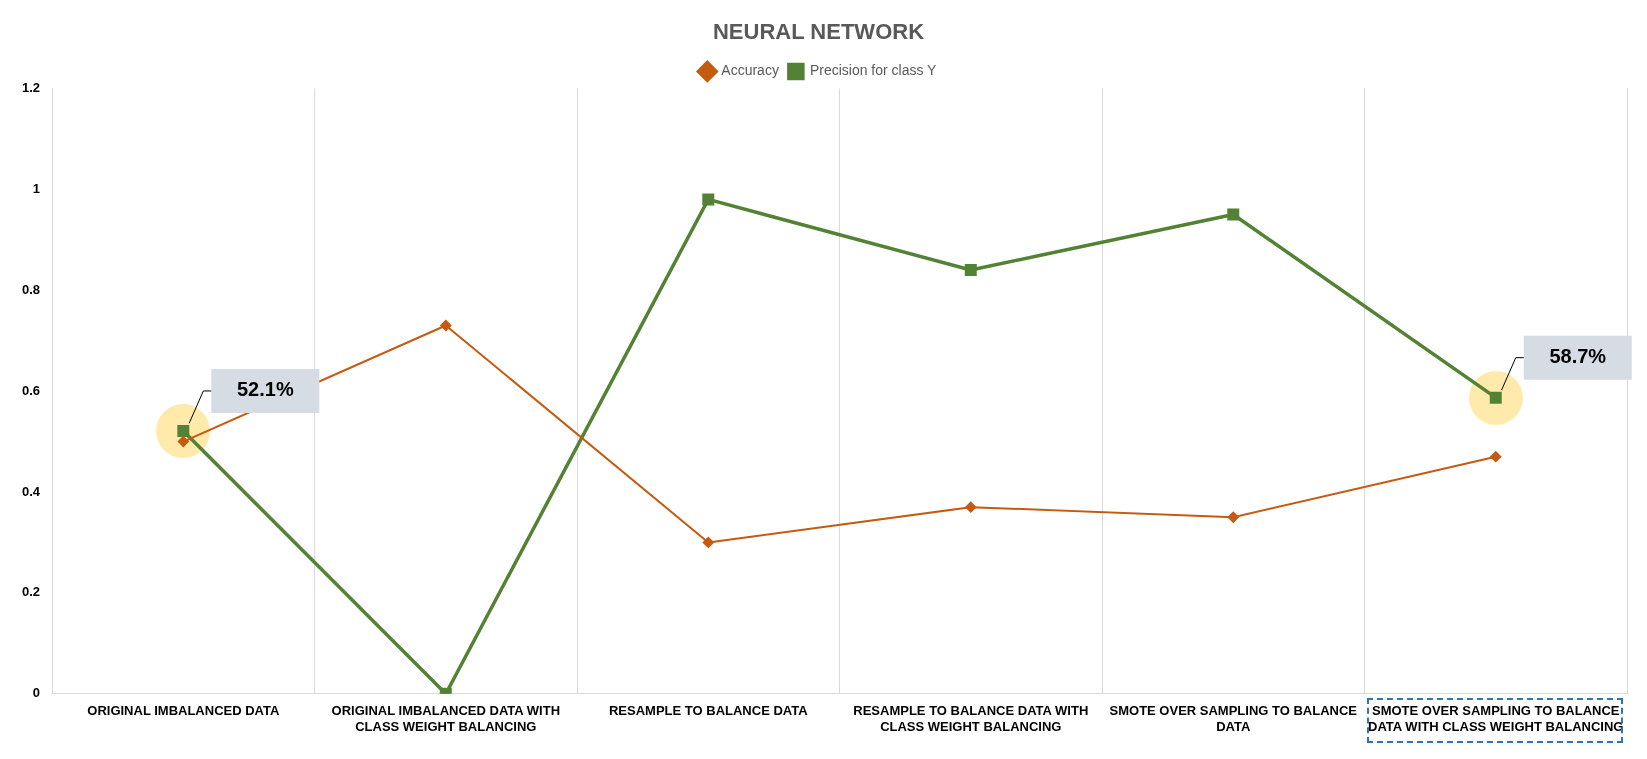 Image resolution: width=1647 pixels, height=759 pixels. I want to click on x-tick-label: RESAMPLE TO BALANCE DATA, so click(708, 711).